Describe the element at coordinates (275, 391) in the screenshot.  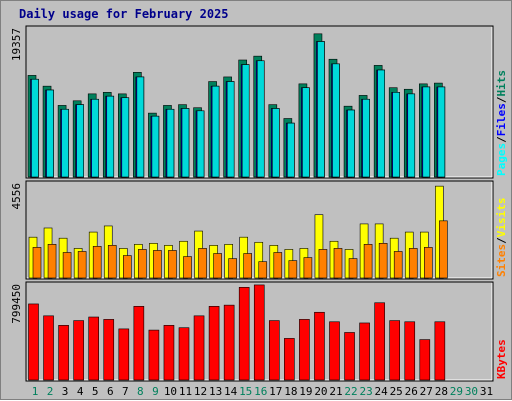
I see `day-label-17: 17` at that location.